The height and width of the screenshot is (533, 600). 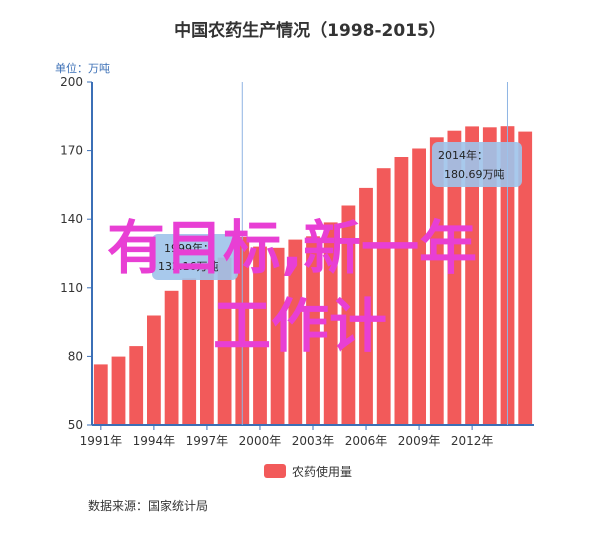 I want to click on chart-title: 中国农药生产情况（1998-2015）, so click(x=310, y=30).